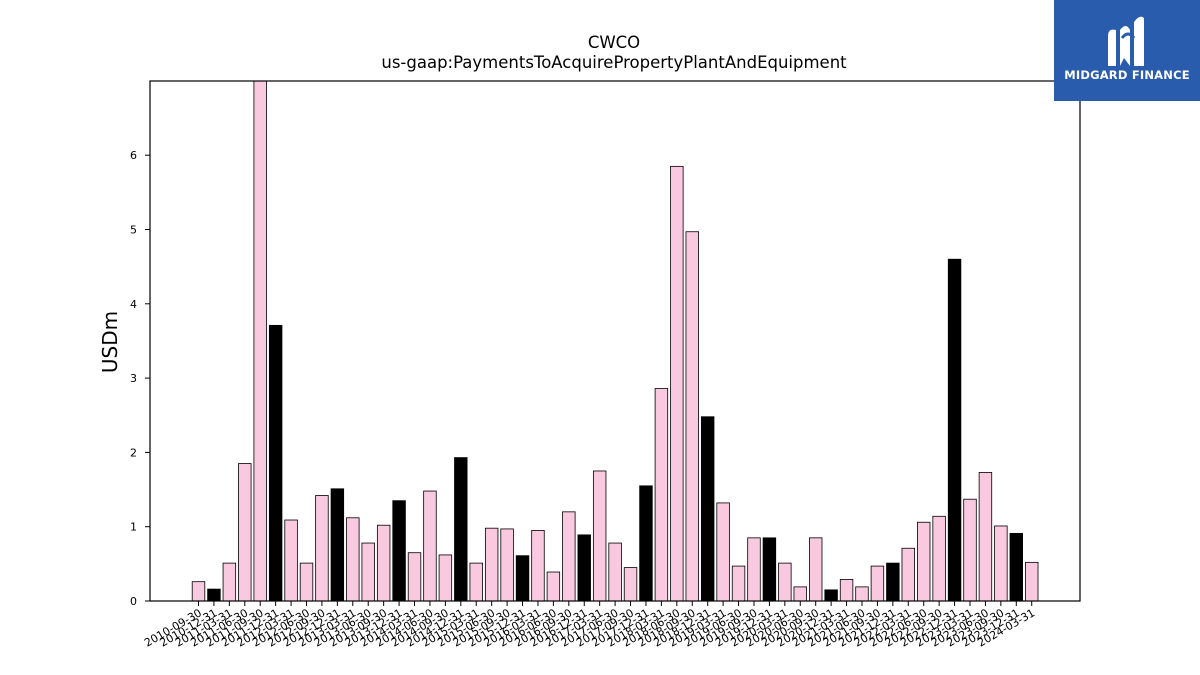 The height and width of the screenshot is (675, 1200). I want to click on y-tick-label: 3, so click(133, 378).